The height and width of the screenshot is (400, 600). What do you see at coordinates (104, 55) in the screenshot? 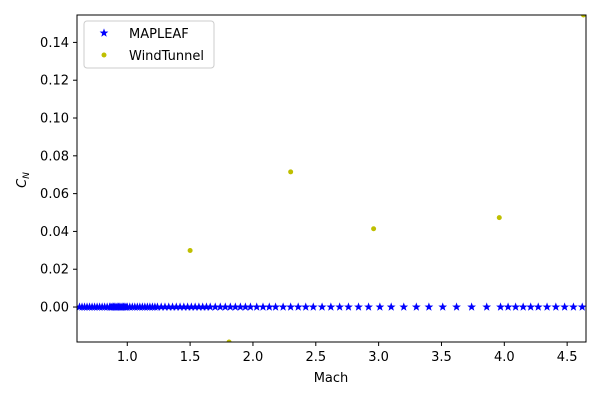
I see `legend-windtunnel-marker` at bounding box center [104, 55].